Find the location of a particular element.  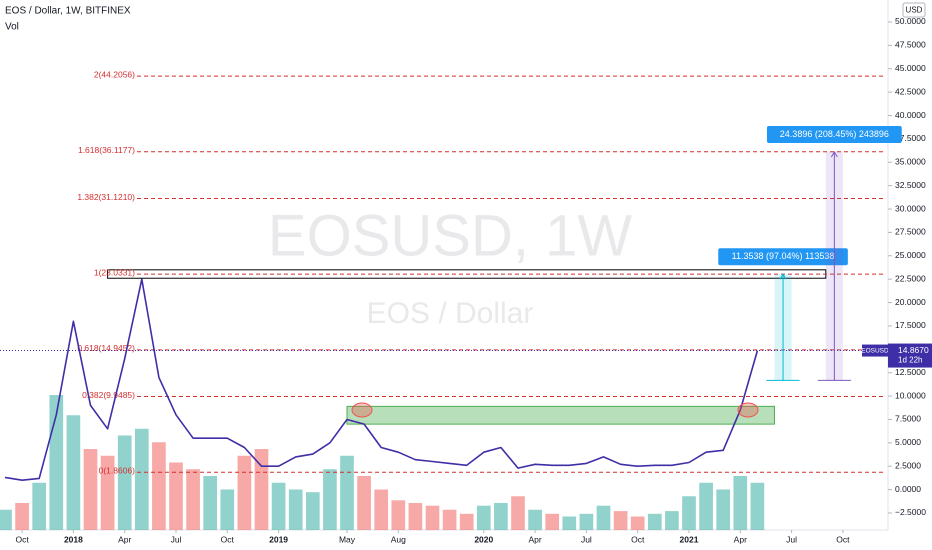

watermark-symbol: EOSUSD, 1W is located at coordinates (450, 235).